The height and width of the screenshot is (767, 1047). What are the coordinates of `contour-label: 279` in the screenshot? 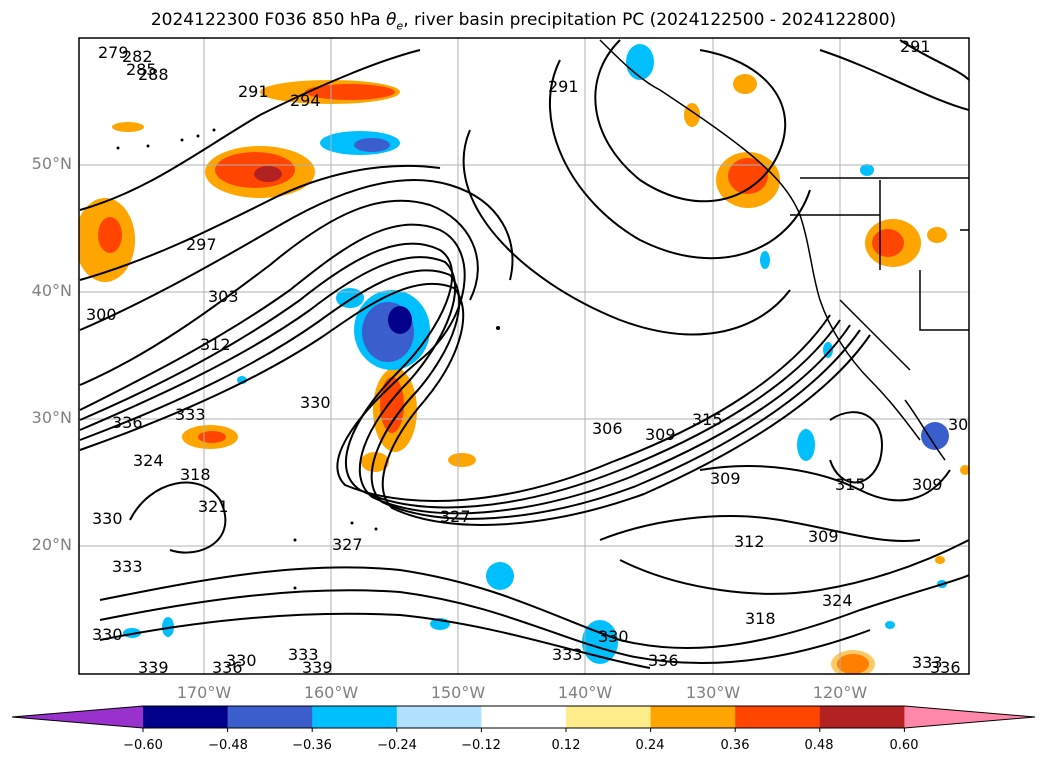 It's located at (113, 52).